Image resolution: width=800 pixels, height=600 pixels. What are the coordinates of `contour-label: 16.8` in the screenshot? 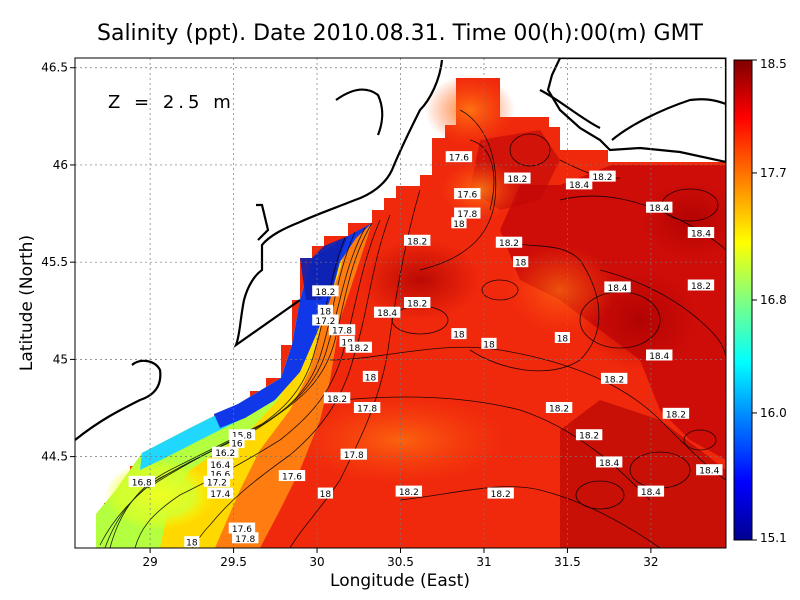 It's located at (141, 481).